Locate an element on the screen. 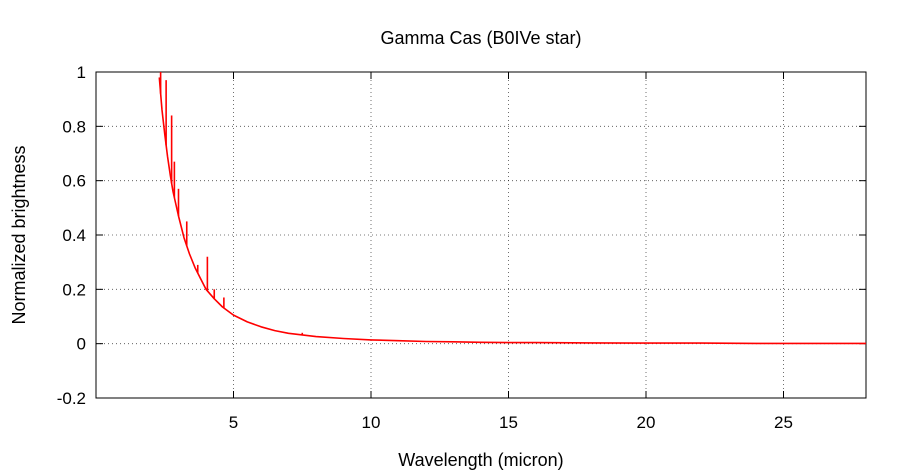 Image resolution: width=900 pixels, height=475 pixels. y-tick-label: 0.8 is located at coordinates (74, 126).